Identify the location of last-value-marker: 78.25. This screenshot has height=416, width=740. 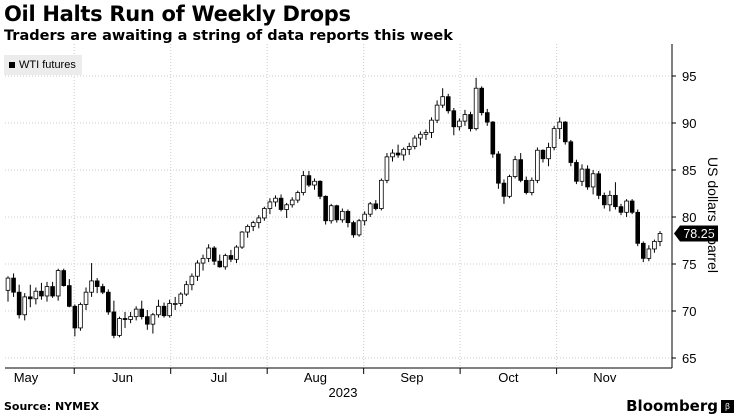
(696, 233).